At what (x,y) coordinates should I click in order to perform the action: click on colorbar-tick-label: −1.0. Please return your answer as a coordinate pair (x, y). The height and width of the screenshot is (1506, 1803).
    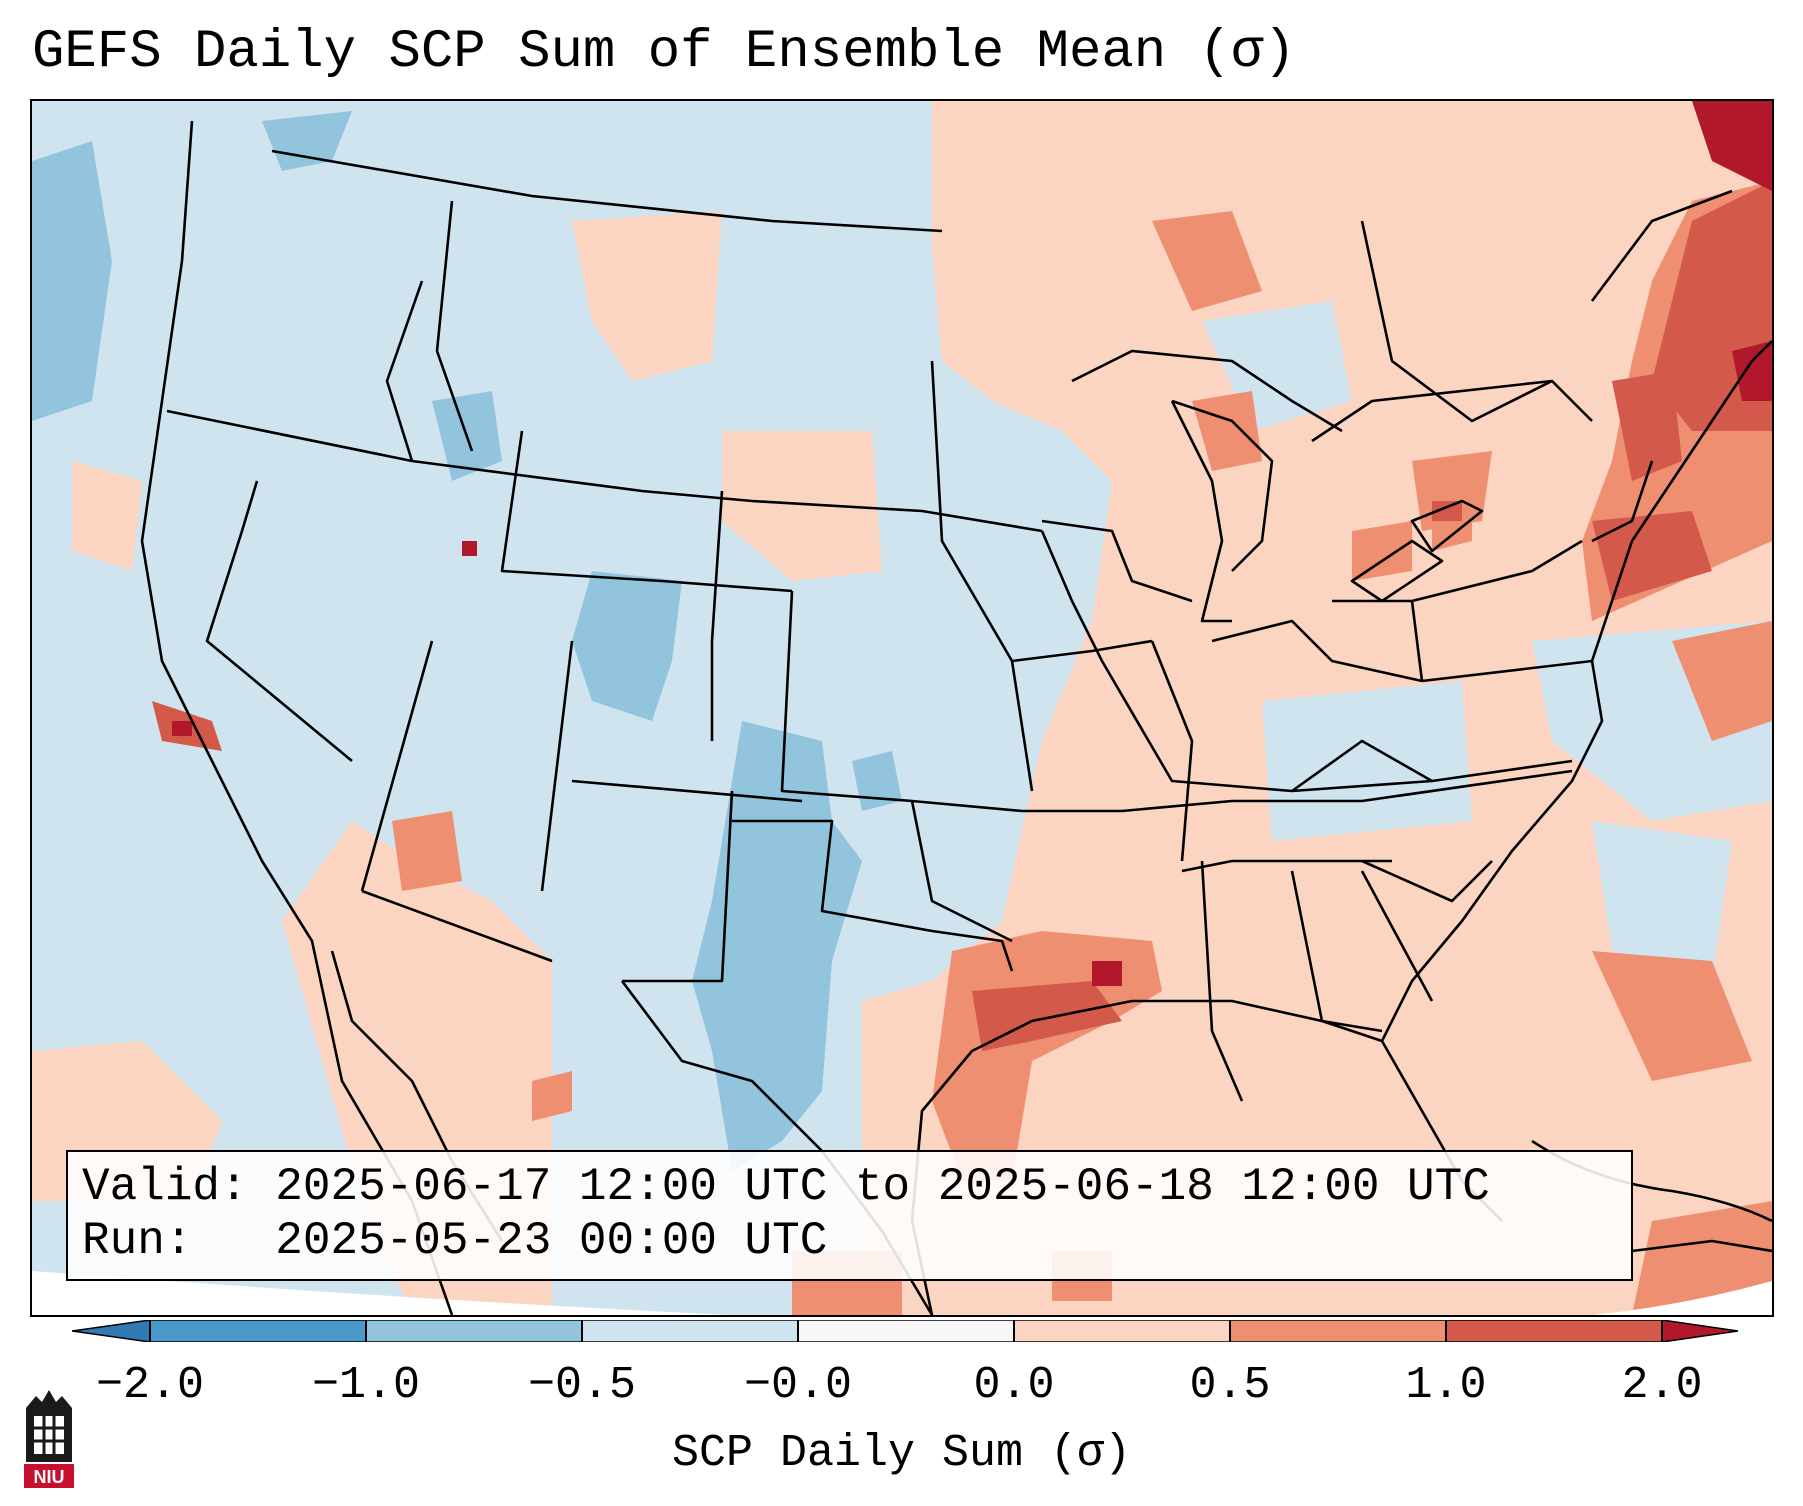
    Looking at the image, I should click on (366, 1385).